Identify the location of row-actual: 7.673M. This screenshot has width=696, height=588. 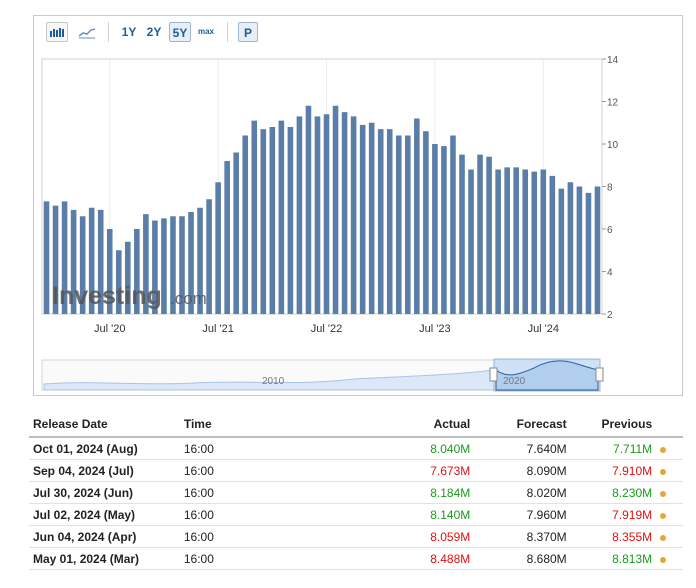
(392, 470).